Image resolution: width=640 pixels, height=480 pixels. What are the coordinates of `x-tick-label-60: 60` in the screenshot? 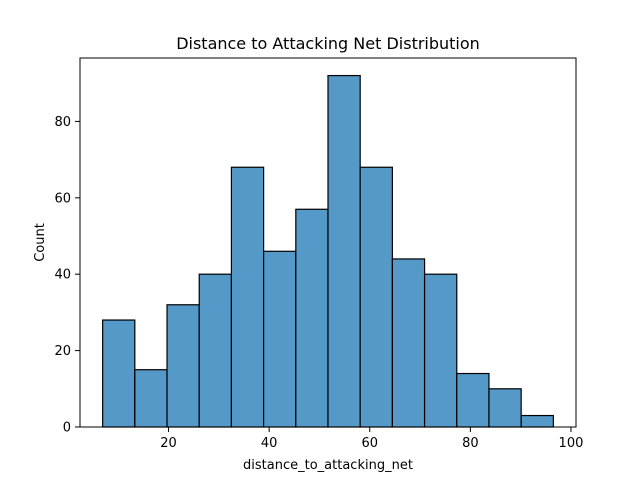 It's located at (369, 443).